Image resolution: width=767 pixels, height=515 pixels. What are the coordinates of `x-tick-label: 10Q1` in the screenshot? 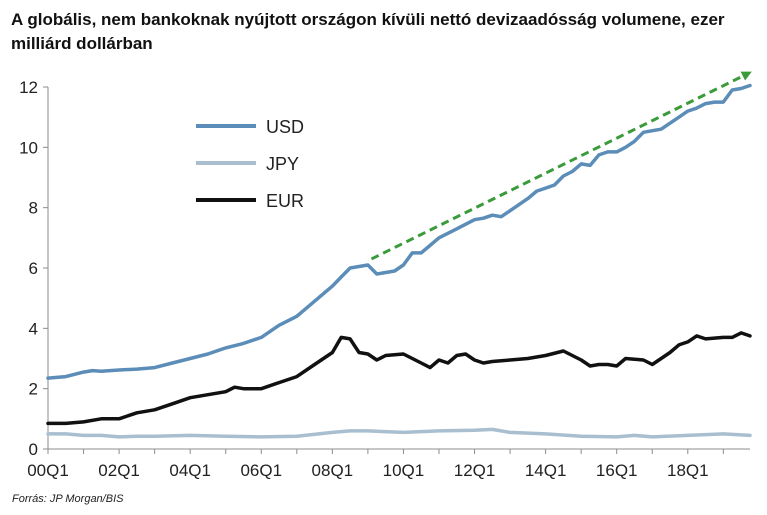 It's located at (404, 470).